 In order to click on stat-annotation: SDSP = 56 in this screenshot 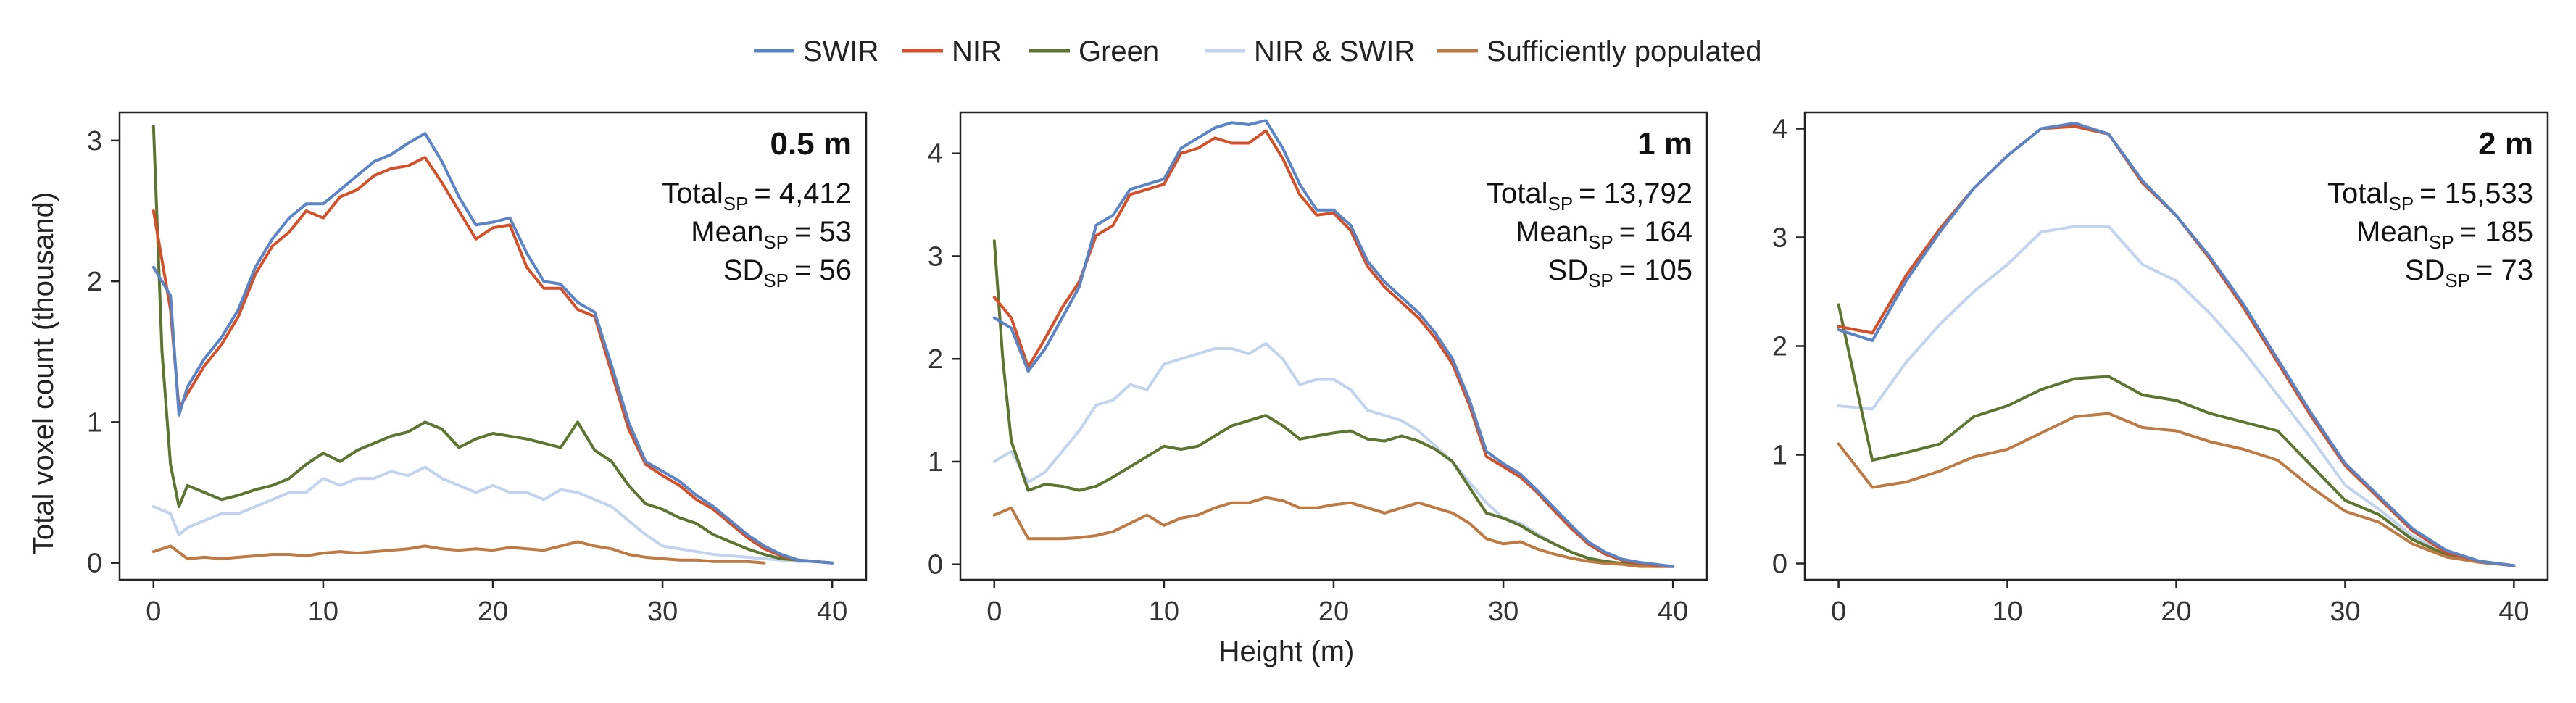, I will do `click(787, 272)`.